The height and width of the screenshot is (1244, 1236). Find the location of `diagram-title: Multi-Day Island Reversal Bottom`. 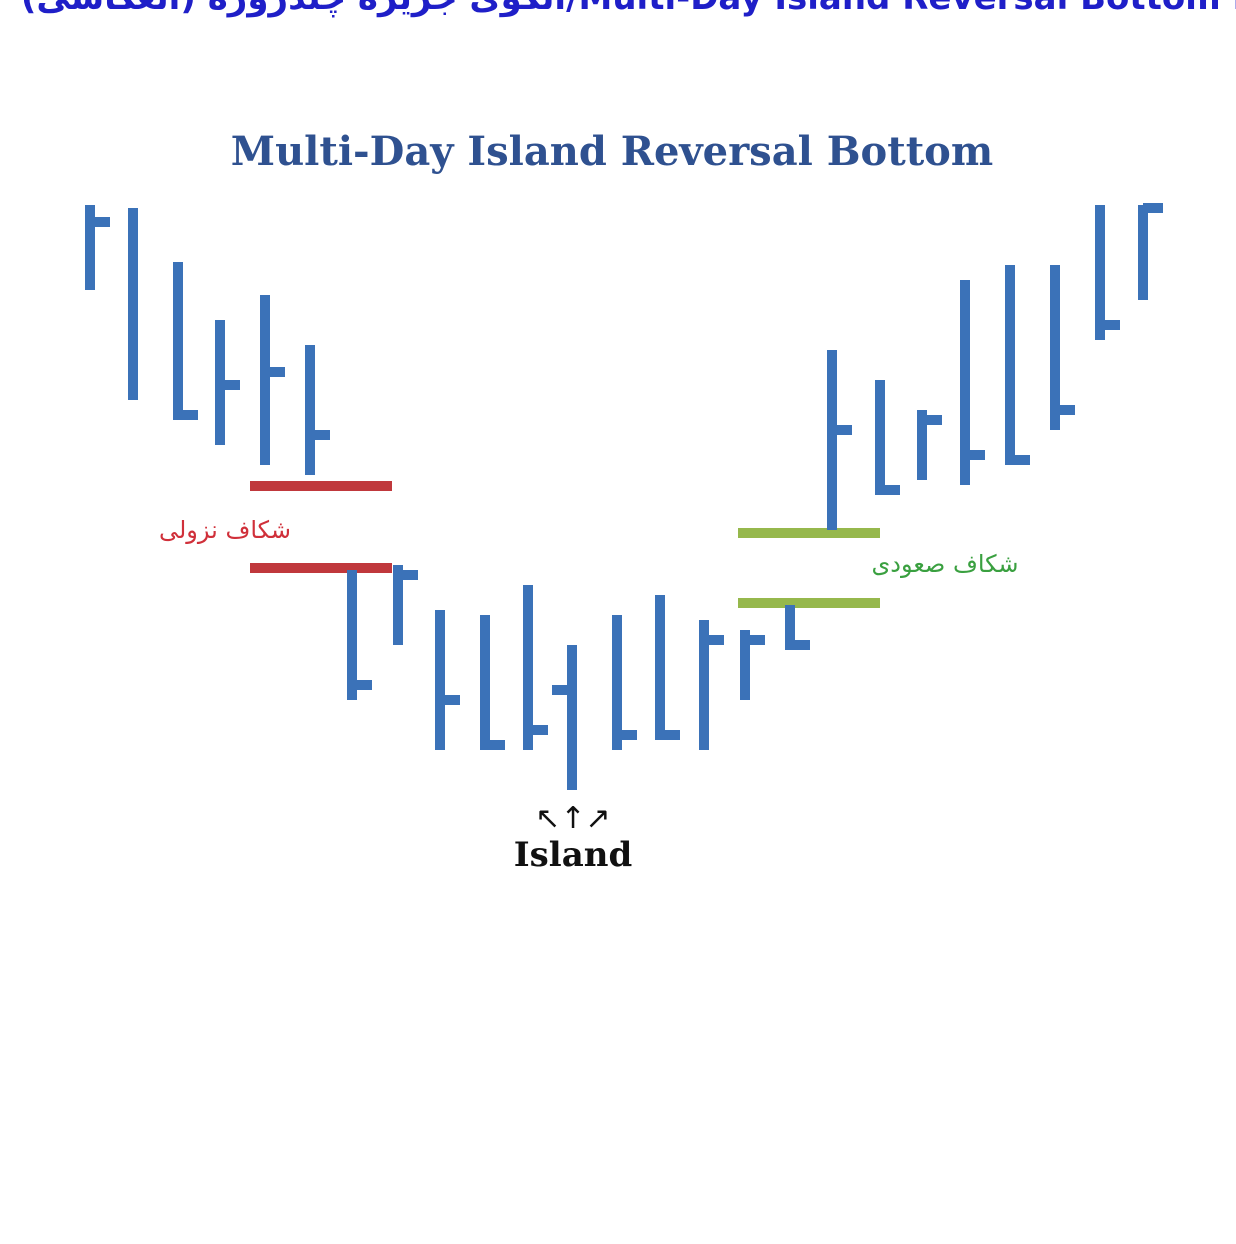

diagram-title: Multi-Day Island Reversal Bottom is located at coordinates (612, 151).